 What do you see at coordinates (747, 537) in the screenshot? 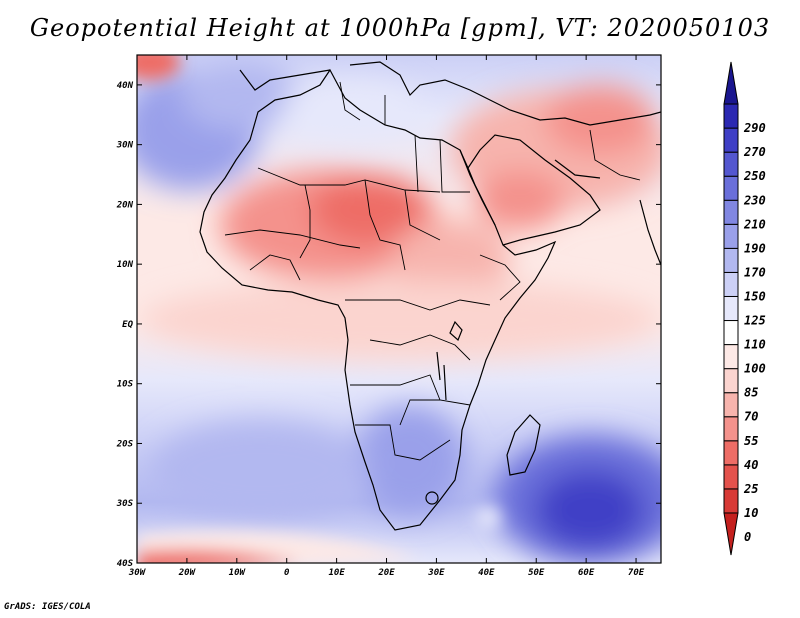
I see `colorbar-label: 0` at bounding box center [747, 537].